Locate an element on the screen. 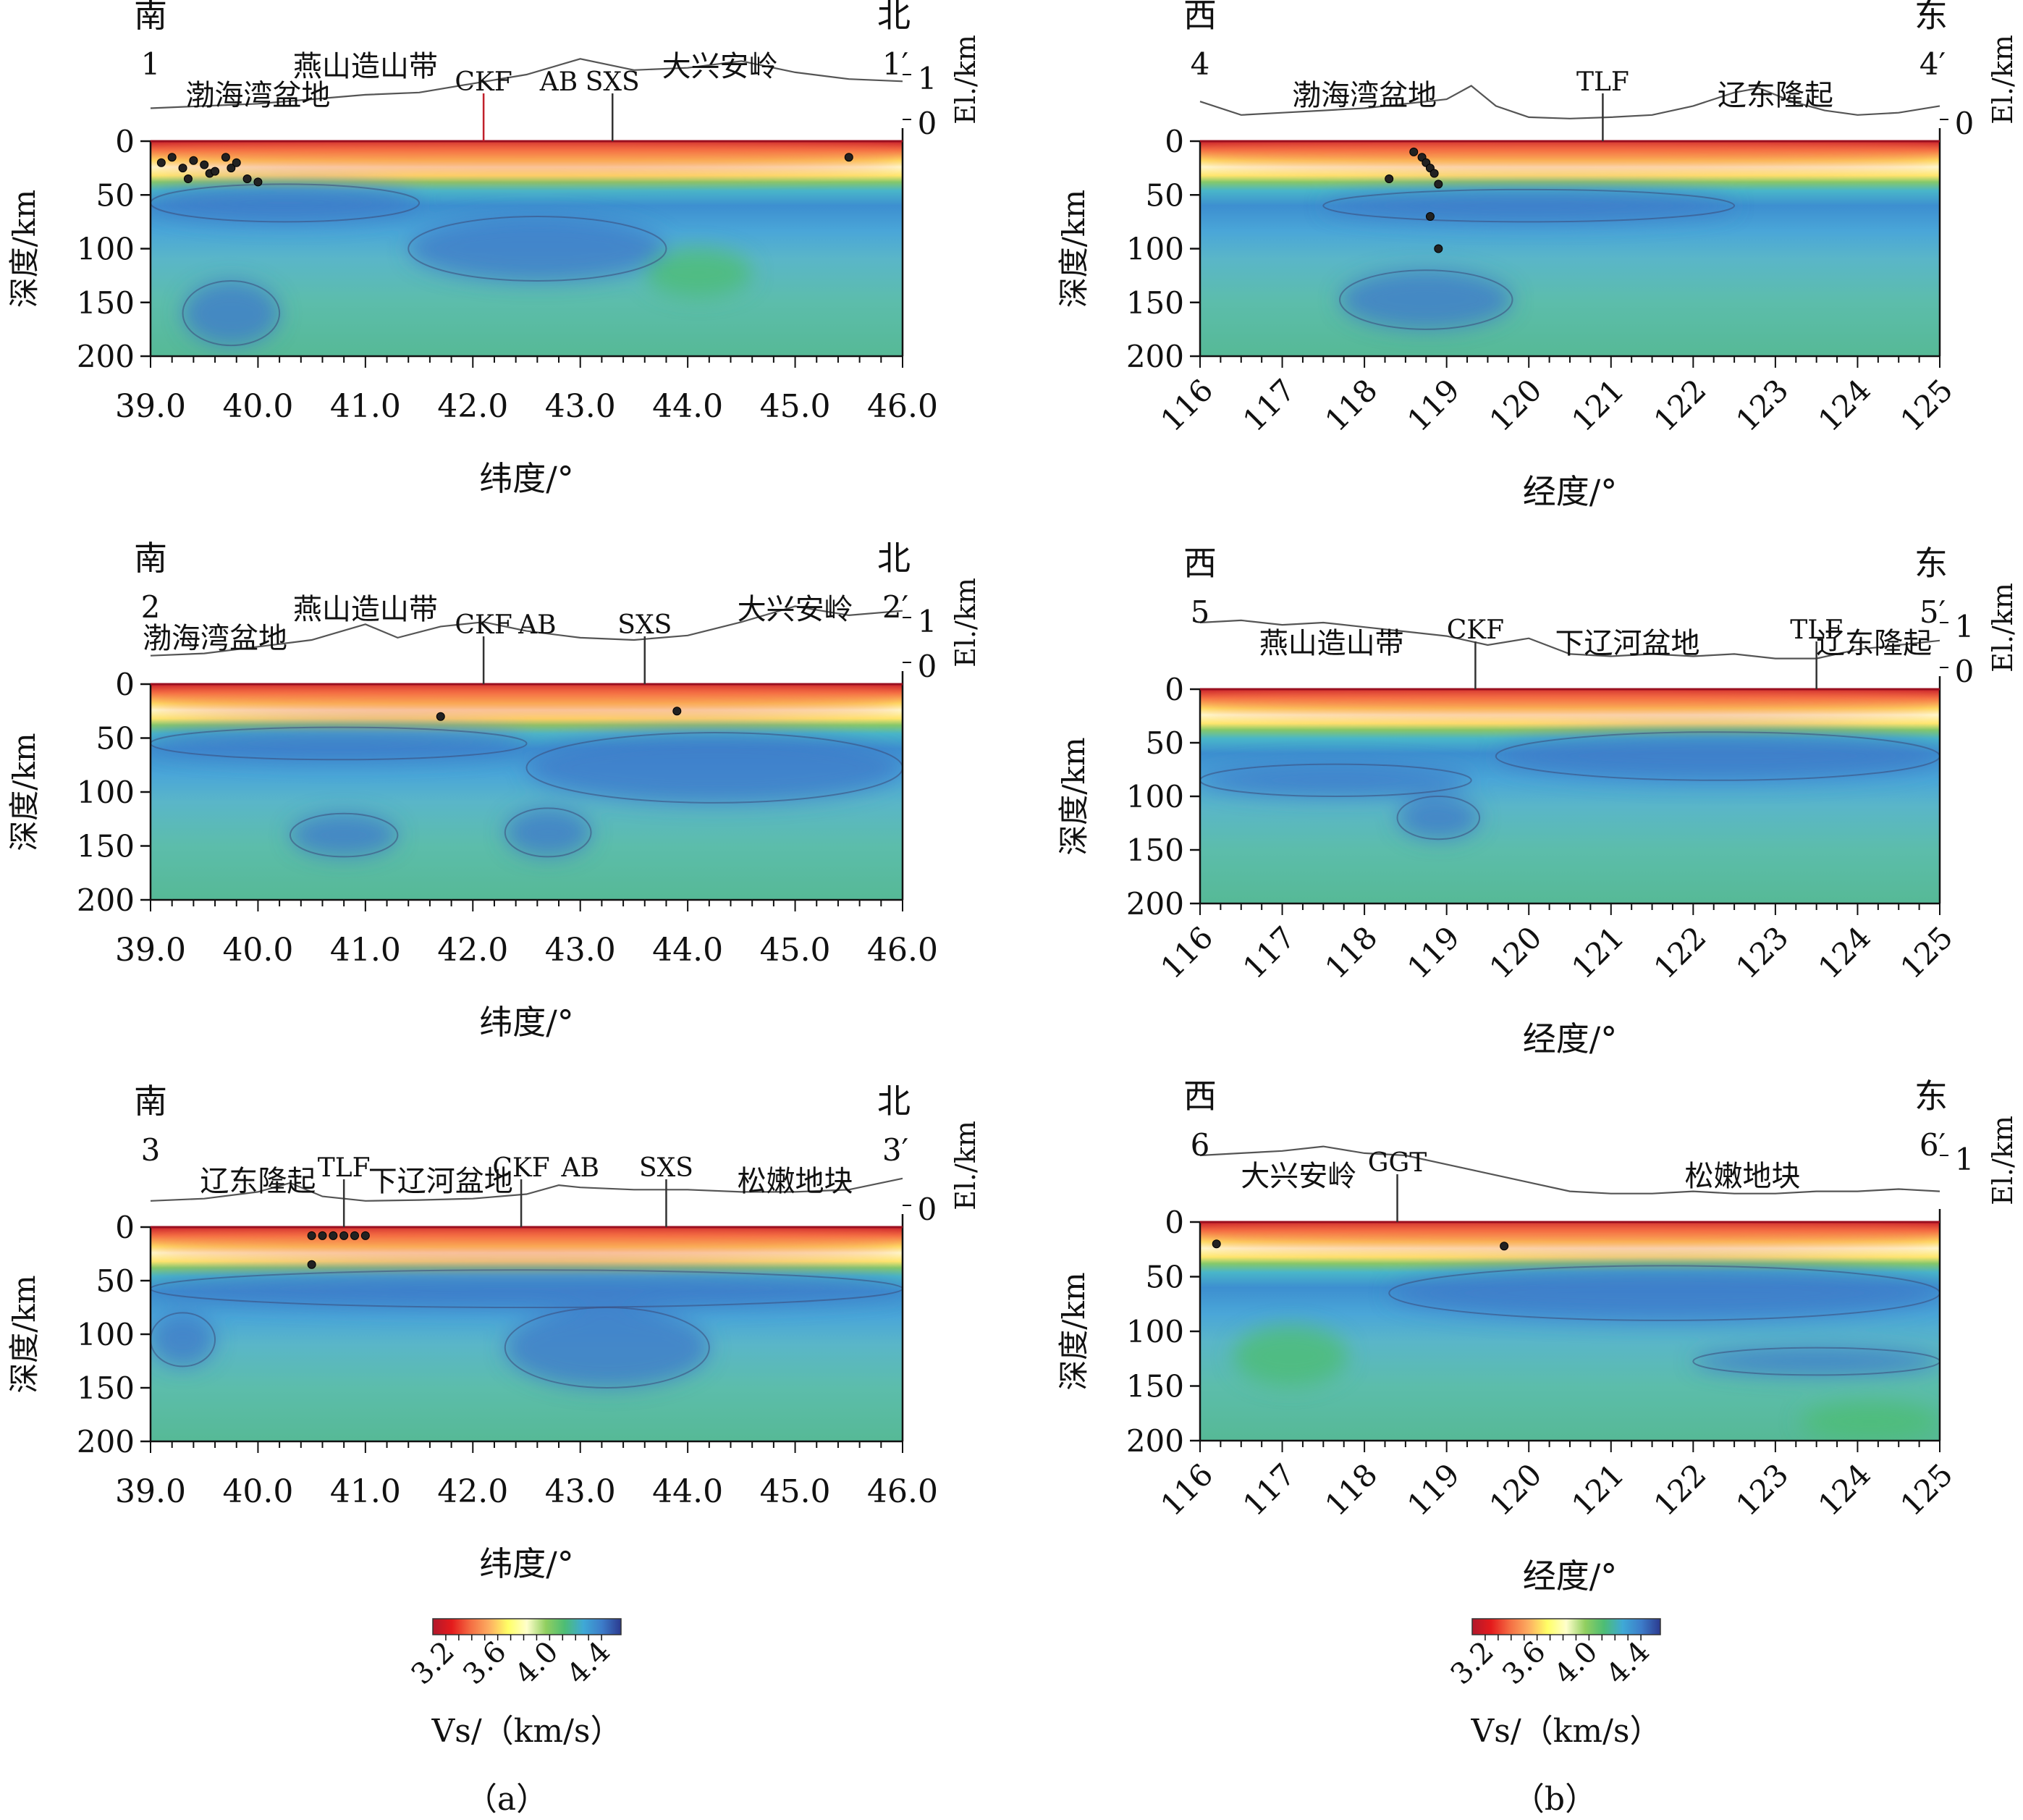 The width and height of the screenshot is (2023, 1820). depth-tick-label: 150 is located at coordinates (106, 846).